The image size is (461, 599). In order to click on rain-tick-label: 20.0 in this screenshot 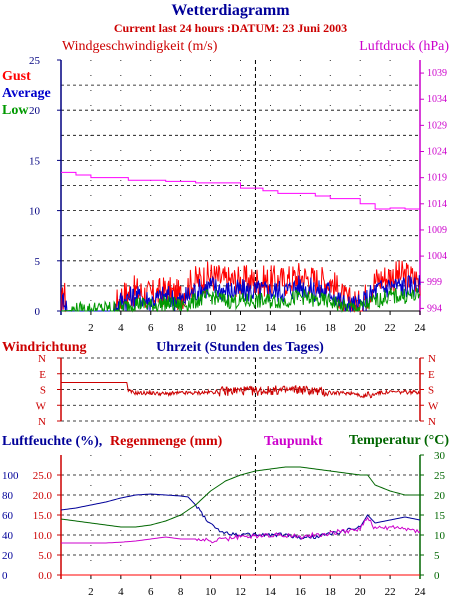, I will do `click(43, 496)`.